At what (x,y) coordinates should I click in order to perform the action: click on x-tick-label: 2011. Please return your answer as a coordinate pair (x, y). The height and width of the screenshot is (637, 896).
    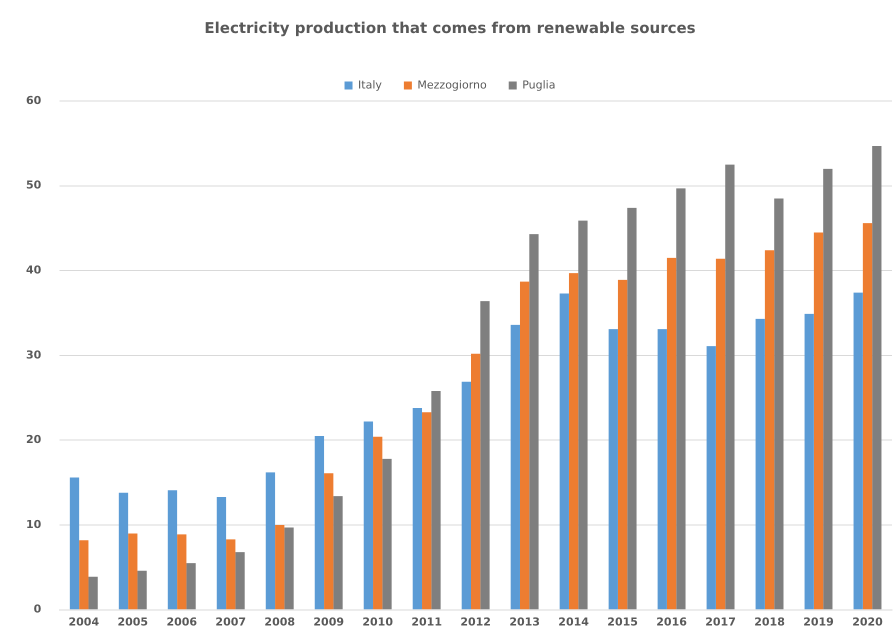
    Looking at the image, I should click on (426, 621).